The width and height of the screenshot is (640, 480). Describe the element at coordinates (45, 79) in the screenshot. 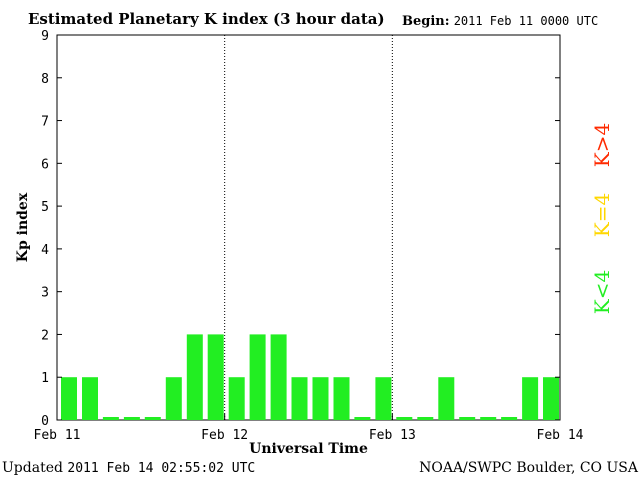

I see `y-tick-label: 8` at that location.